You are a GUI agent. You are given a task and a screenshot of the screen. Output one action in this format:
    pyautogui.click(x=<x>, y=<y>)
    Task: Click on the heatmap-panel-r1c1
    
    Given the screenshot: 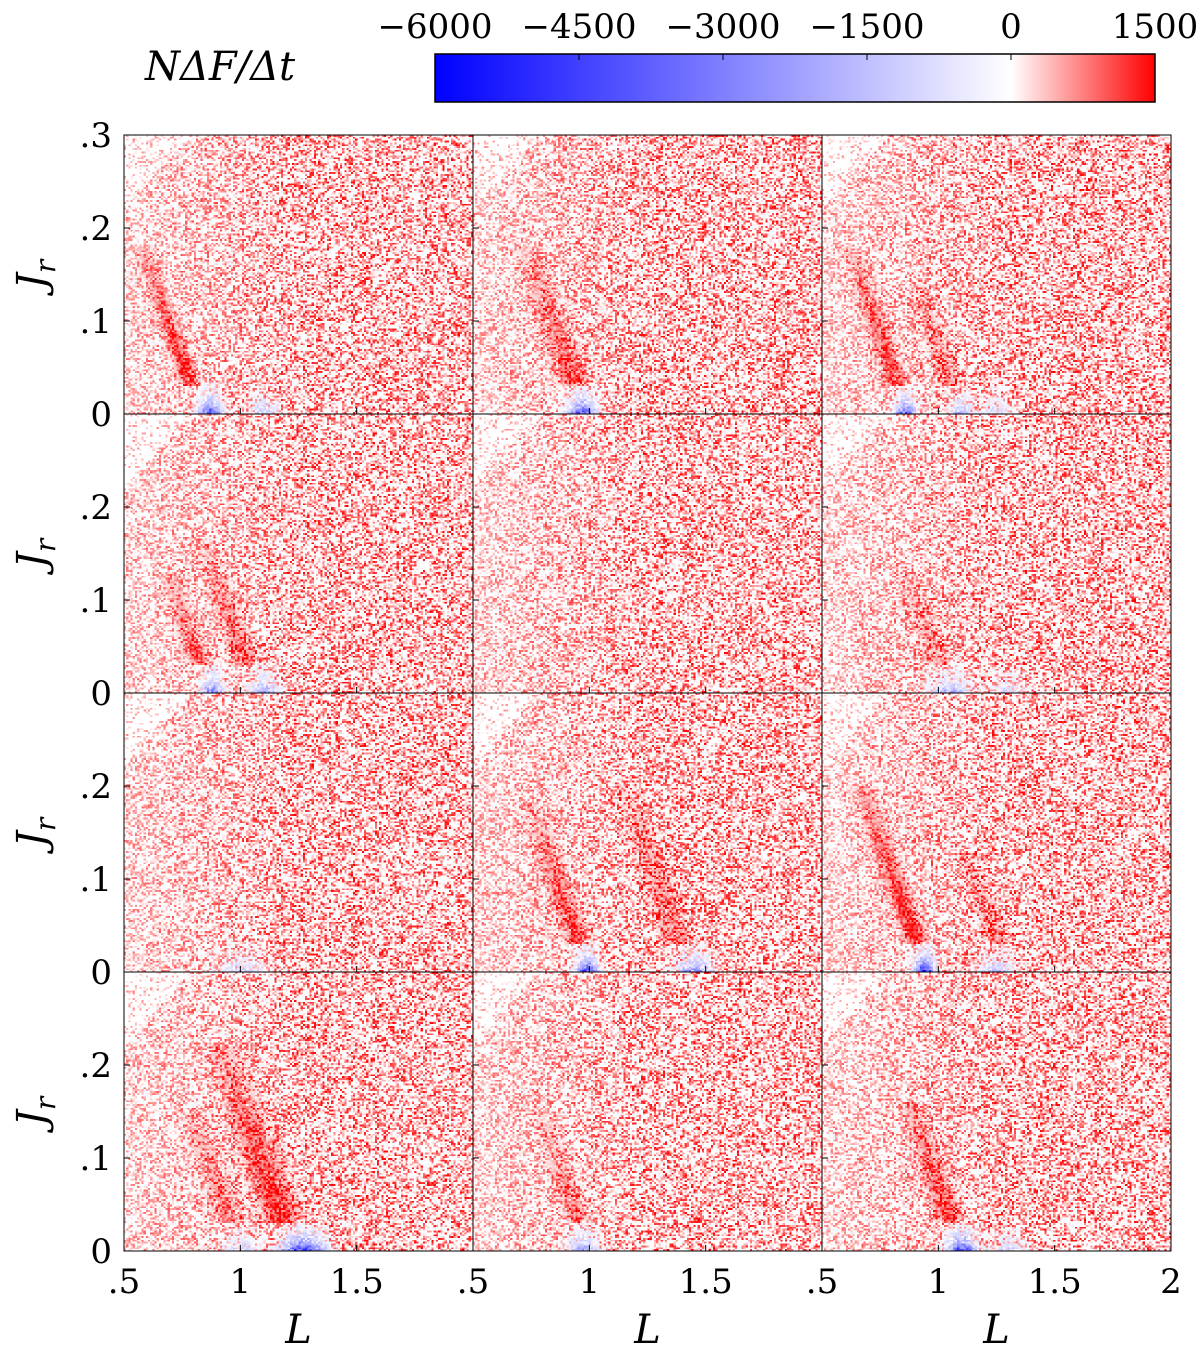 What is the action you would take?
    pyautogui.click(x=647, y=553)
    